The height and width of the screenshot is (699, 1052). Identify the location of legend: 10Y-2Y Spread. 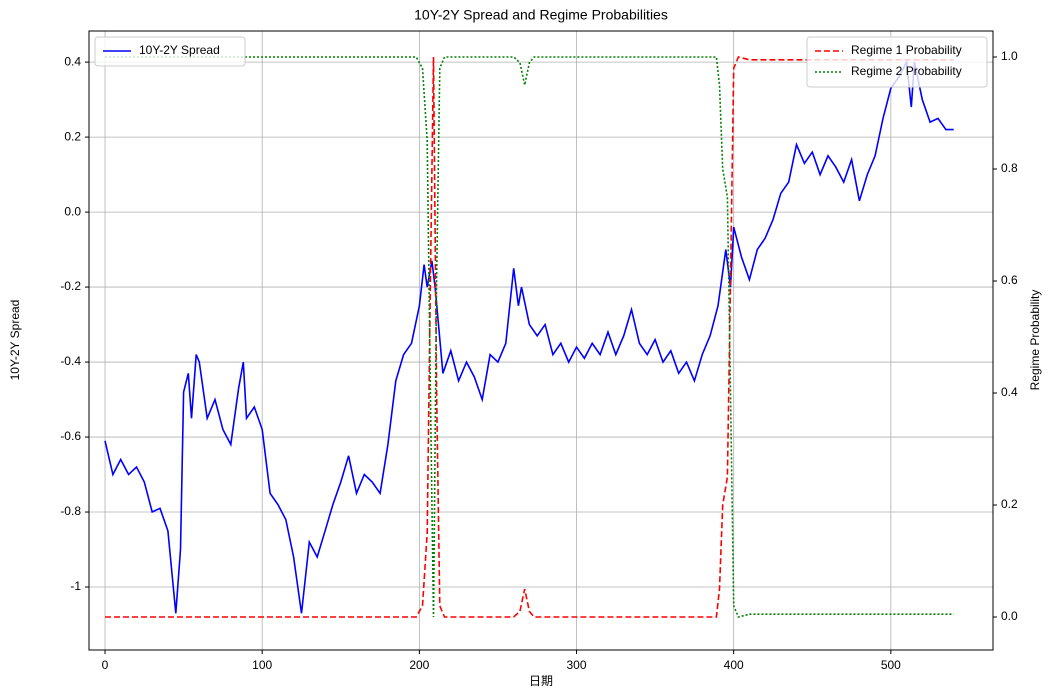
(170, 51).